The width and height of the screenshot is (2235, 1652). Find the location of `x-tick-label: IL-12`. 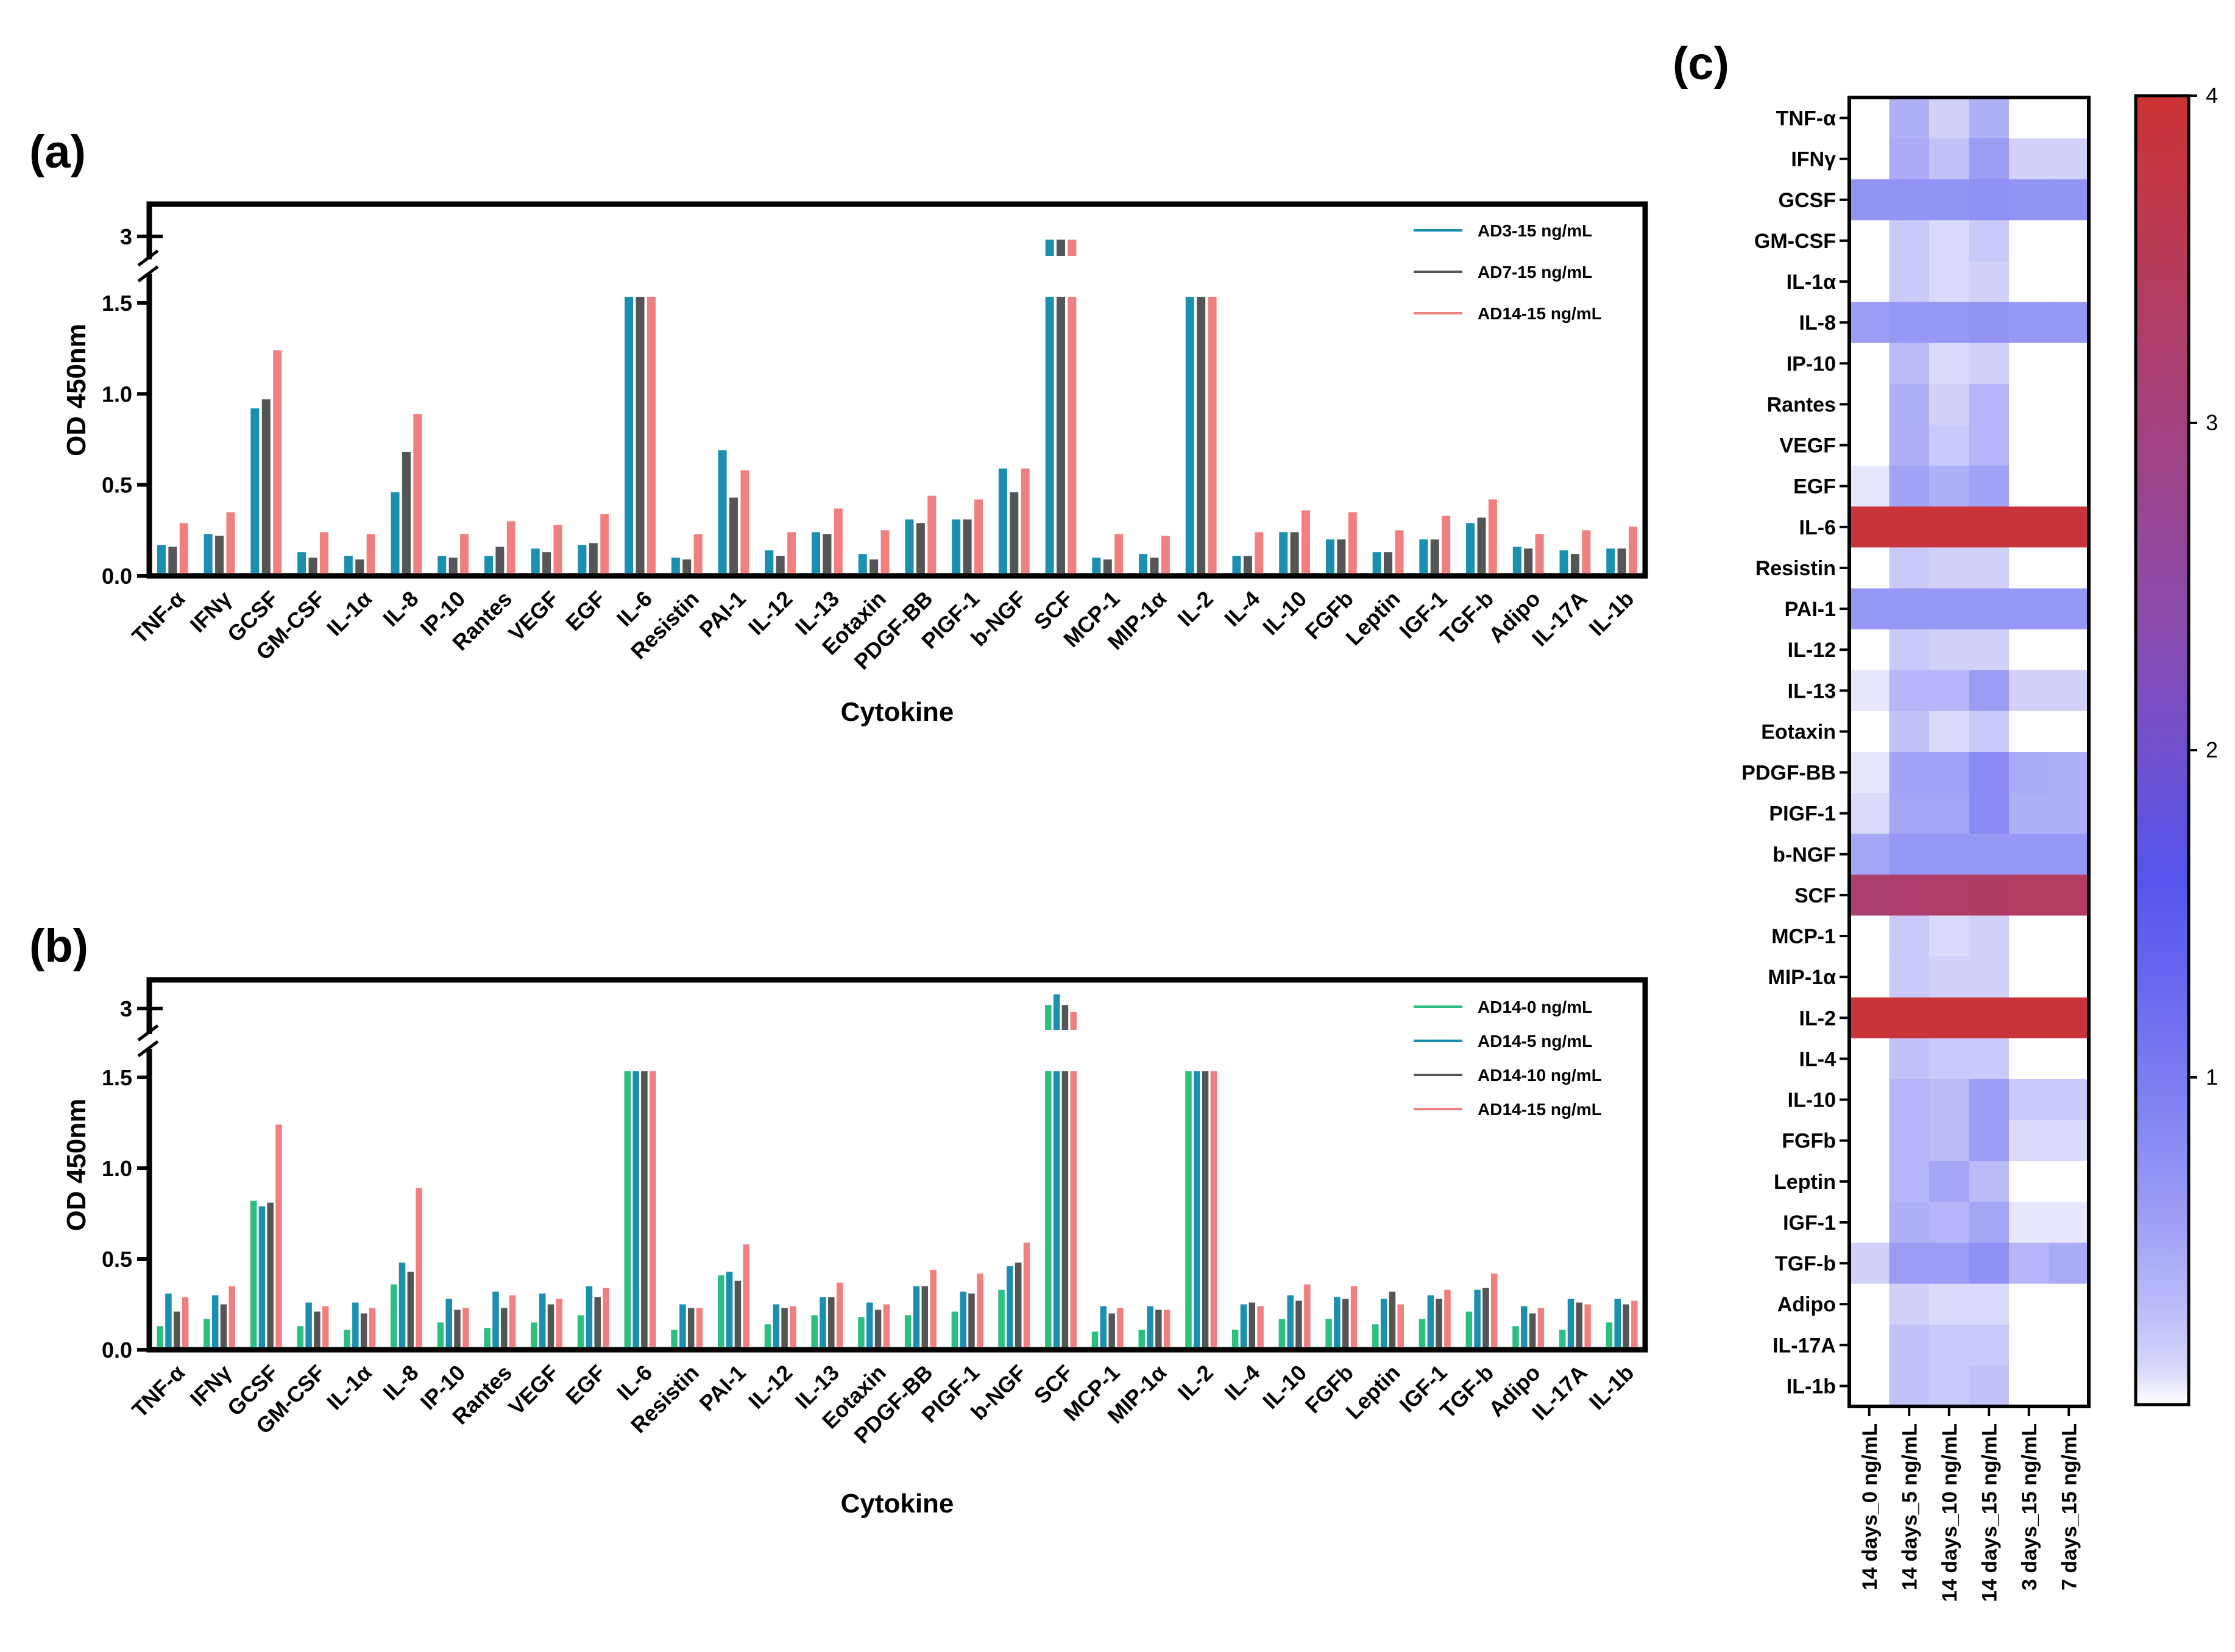

x-tick-label: IL-12 is located at coordinates (770, 613).